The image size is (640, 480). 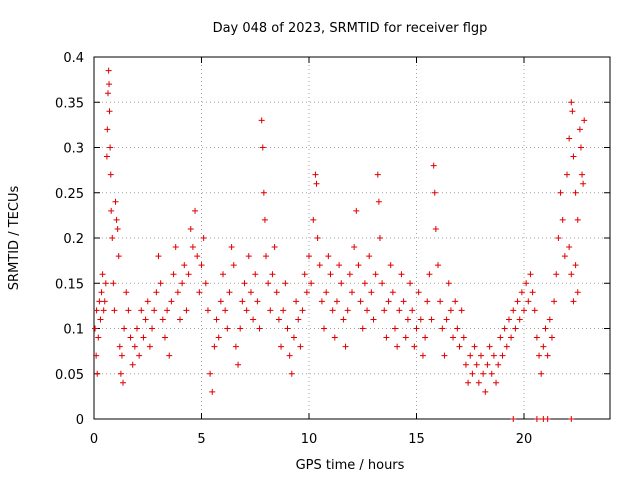 I want to click on x-axis-title: GPS time / hours, so click(x=350, y=465).